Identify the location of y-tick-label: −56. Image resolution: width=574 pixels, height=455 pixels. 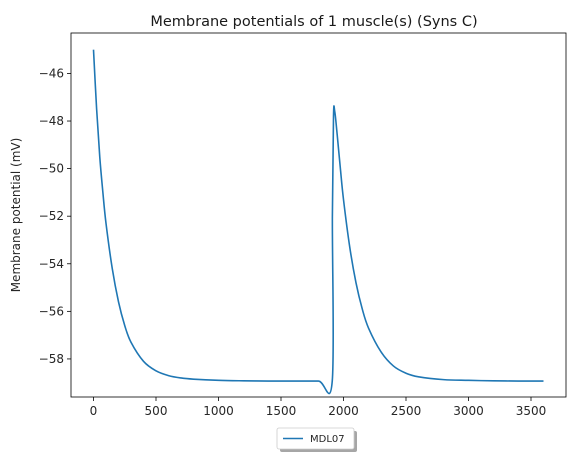
(51, 311).